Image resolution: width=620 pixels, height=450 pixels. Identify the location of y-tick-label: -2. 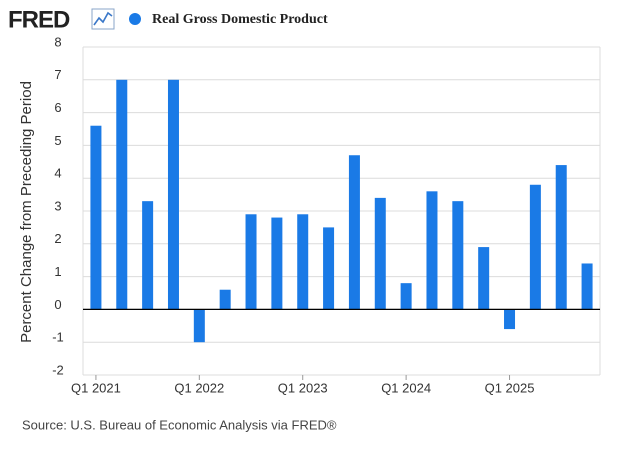
(58, 369).